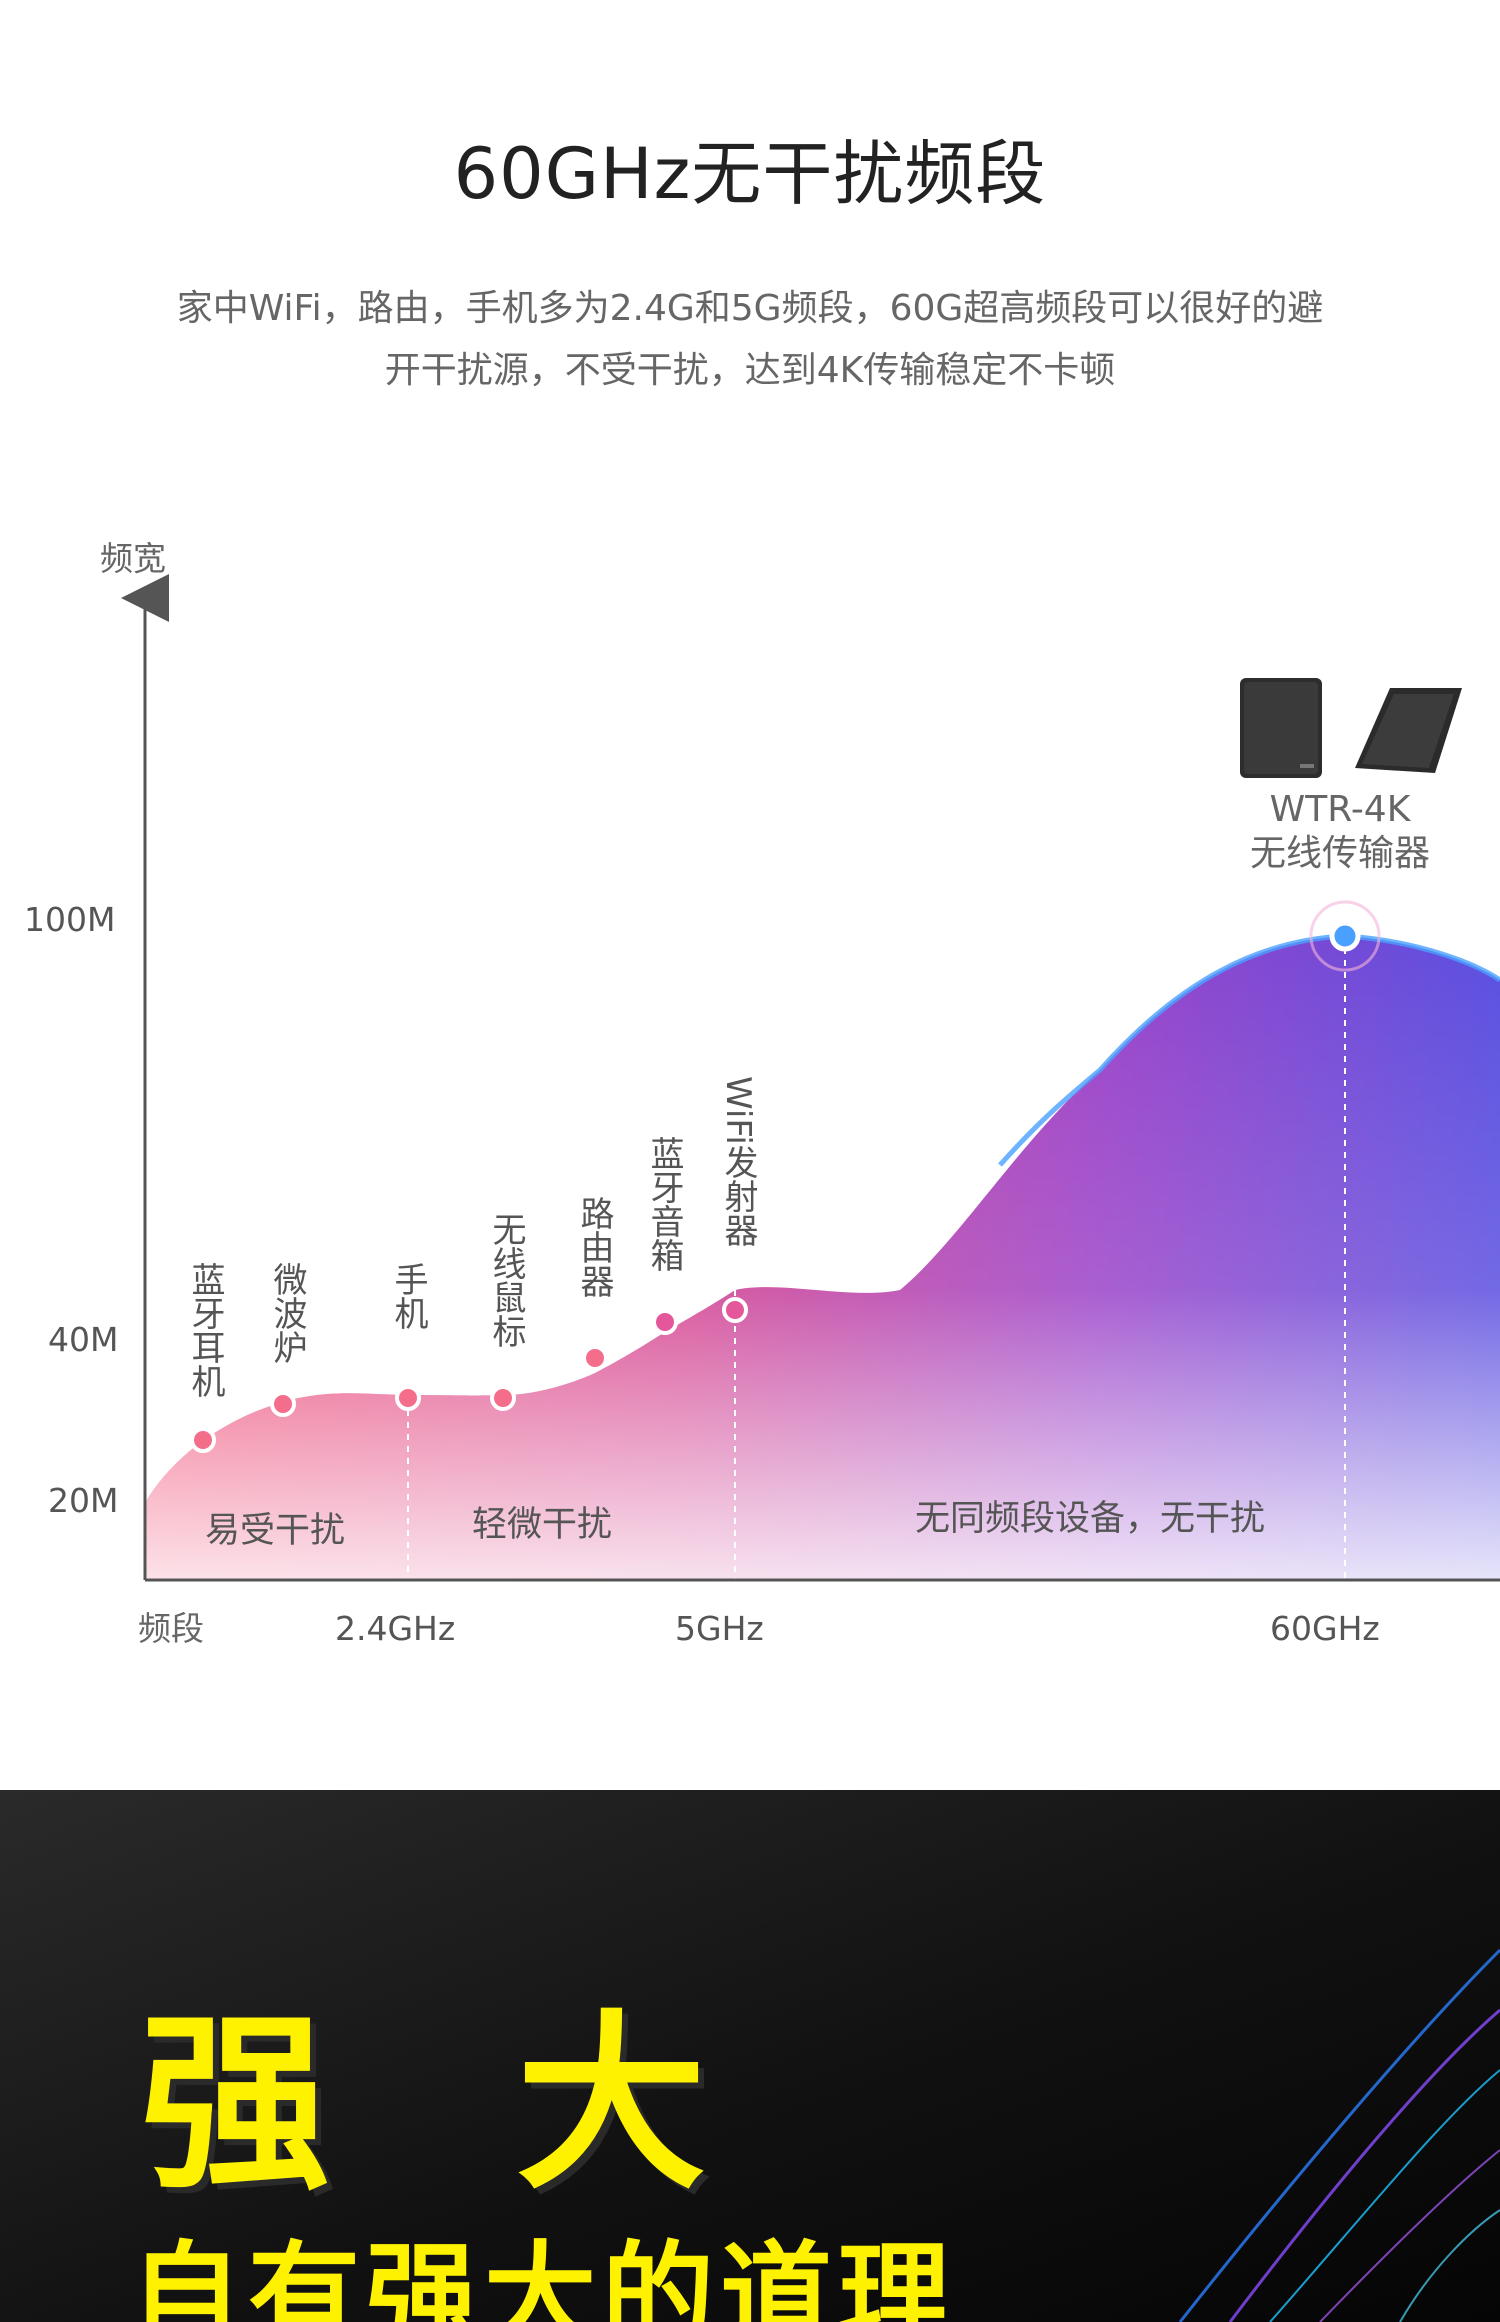 The width and height of the screenshot is (1500, 2322). I want to click on device-label: WTR-4K 无线传输器, so click(1340, 832).